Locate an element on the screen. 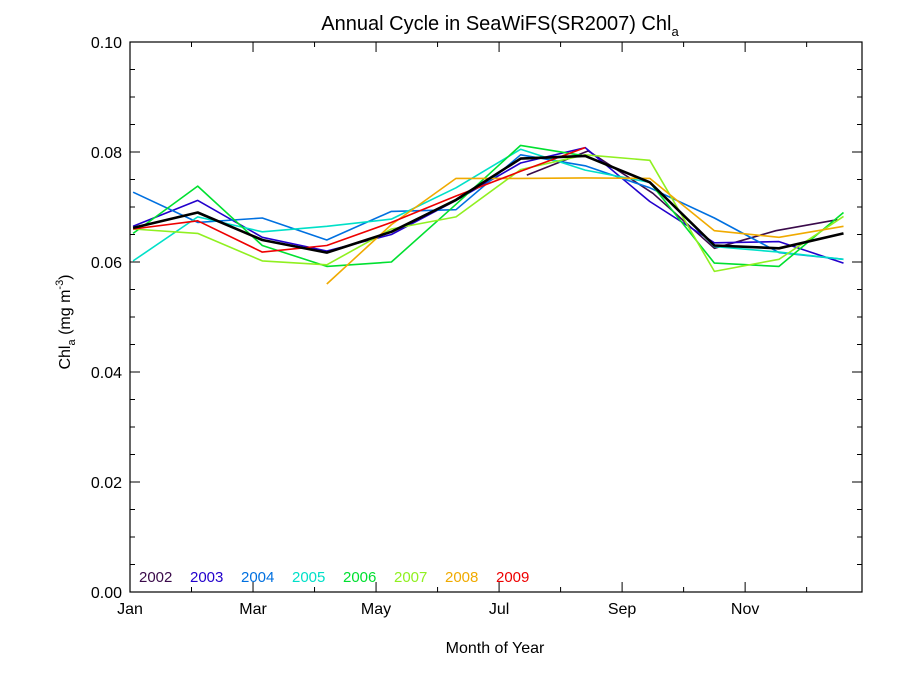 The image size is (900, 675). y-tick-label: 0.10 is located at coordinates (106, 43).